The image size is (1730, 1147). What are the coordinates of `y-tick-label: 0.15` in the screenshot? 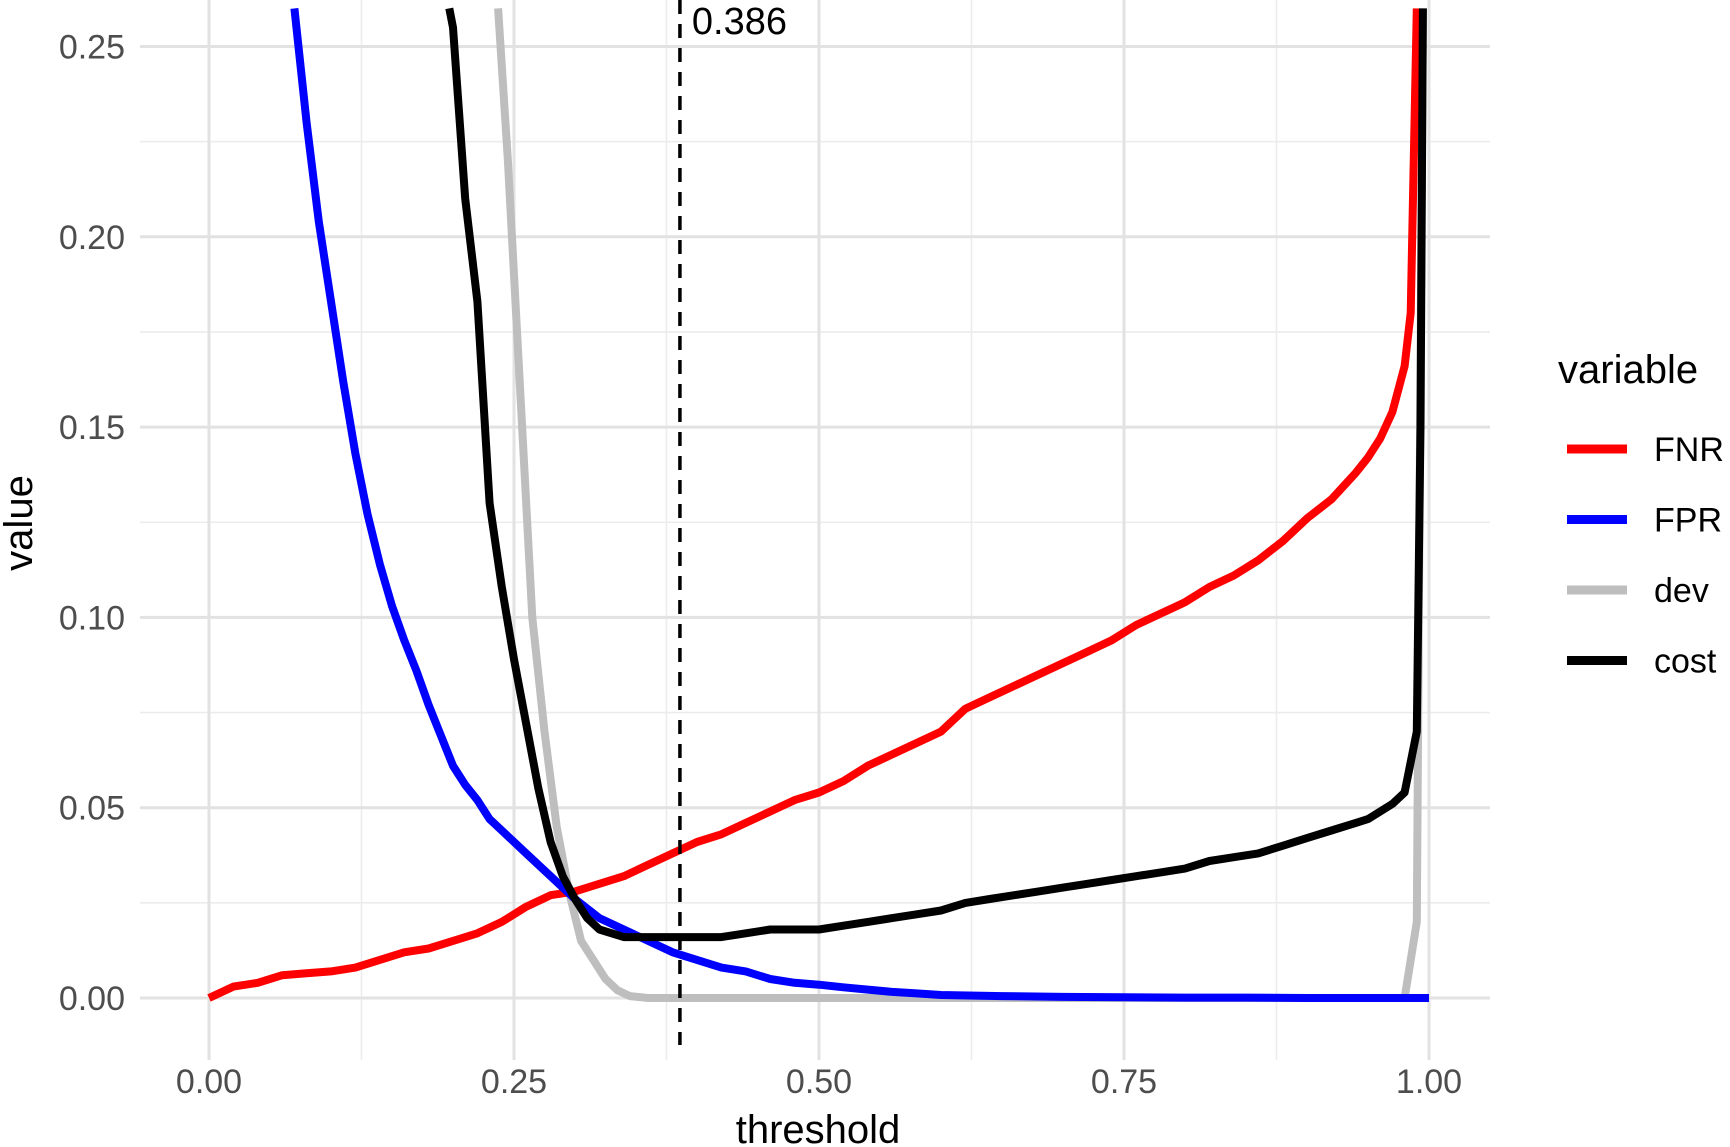 It's located at (92, 428).